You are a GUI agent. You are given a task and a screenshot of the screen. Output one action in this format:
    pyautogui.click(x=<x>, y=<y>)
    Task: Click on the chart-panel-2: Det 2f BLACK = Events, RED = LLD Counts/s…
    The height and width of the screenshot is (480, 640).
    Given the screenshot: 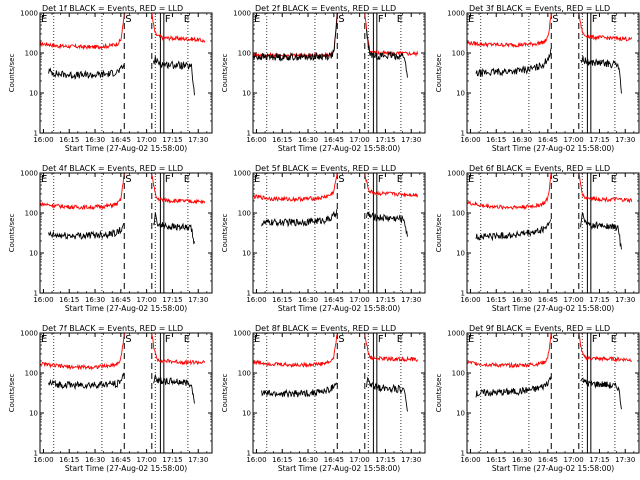 What is the action you would take?
    pyautogui.click(x=323, y=78)
    